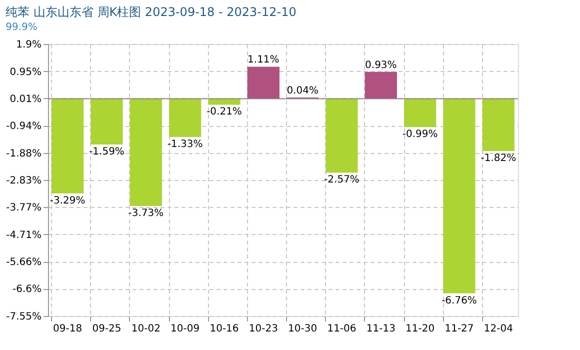 The width and height of the screenshot is (580, 350). What do you see at coordinates (106, 152) in the screenshot?
I see `data-label: -1.59%` at bounding box center [106, 152].